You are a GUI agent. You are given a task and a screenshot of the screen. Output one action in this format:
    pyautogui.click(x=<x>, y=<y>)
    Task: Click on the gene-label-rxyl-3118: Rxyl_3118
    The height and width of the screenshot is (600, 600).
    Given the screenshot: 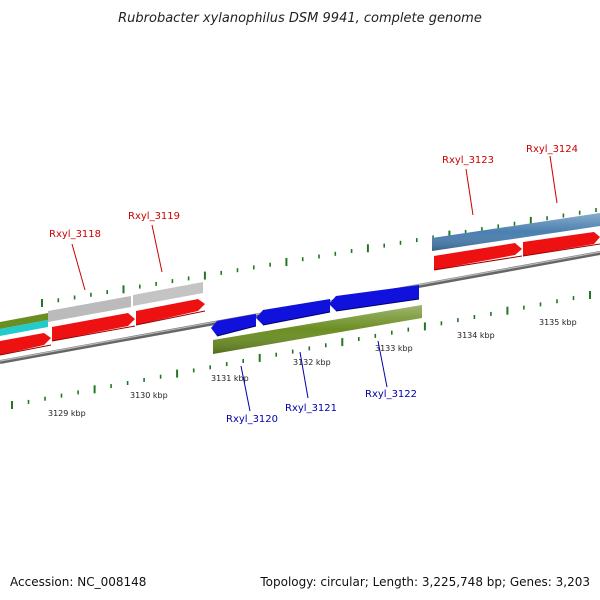 What is the action you would take?
    pyautogui.click(x=75, y=234)
    